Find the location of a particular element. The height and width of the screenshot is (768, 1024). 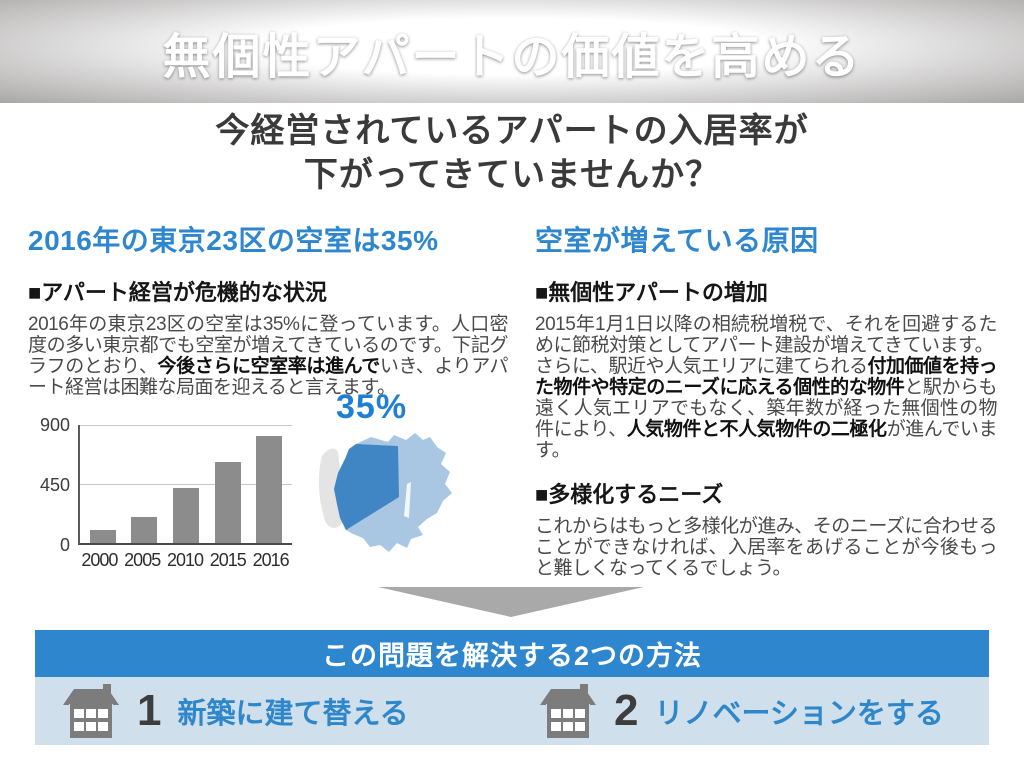

solution-methods: 1 新築に建て替える 2 リノベーションをする is located at coordinates (512, 711).